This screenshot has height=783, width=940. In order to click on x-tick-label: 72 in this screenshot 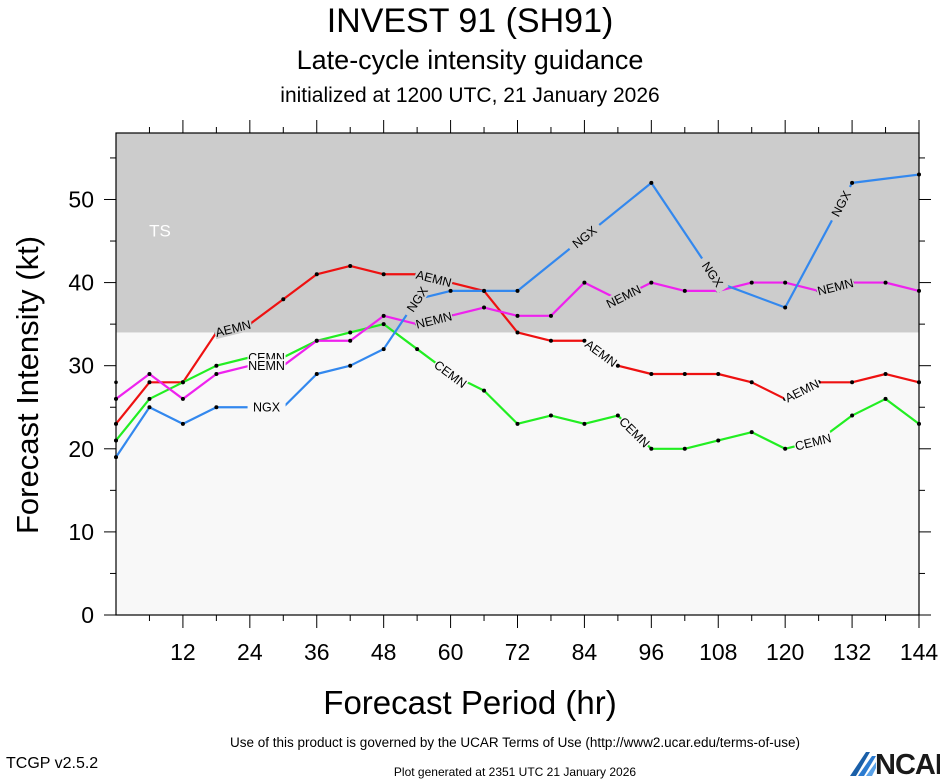, I will do `click(518, 652)`.